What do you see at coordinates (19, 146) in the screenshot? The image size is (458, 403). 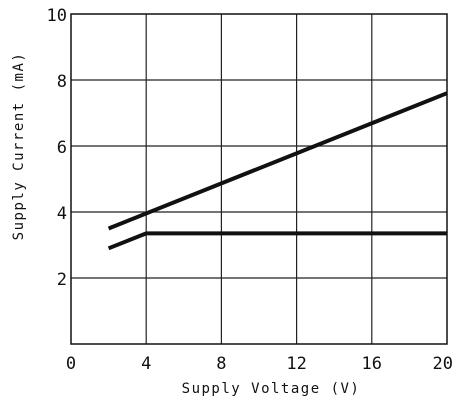 I see `y-axis-title: Supply Current (mA)` at bounding box center [19, 146].